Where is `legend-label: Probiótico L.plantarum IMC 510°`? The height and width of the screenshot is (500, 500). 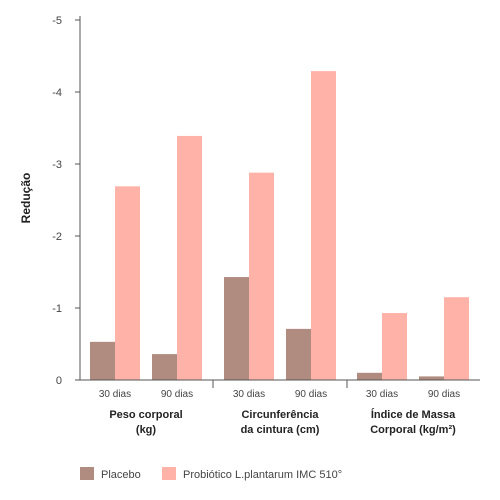
legend-label: Probiótico L.plantarum IMC 510° is located at coordinates (262, 475).